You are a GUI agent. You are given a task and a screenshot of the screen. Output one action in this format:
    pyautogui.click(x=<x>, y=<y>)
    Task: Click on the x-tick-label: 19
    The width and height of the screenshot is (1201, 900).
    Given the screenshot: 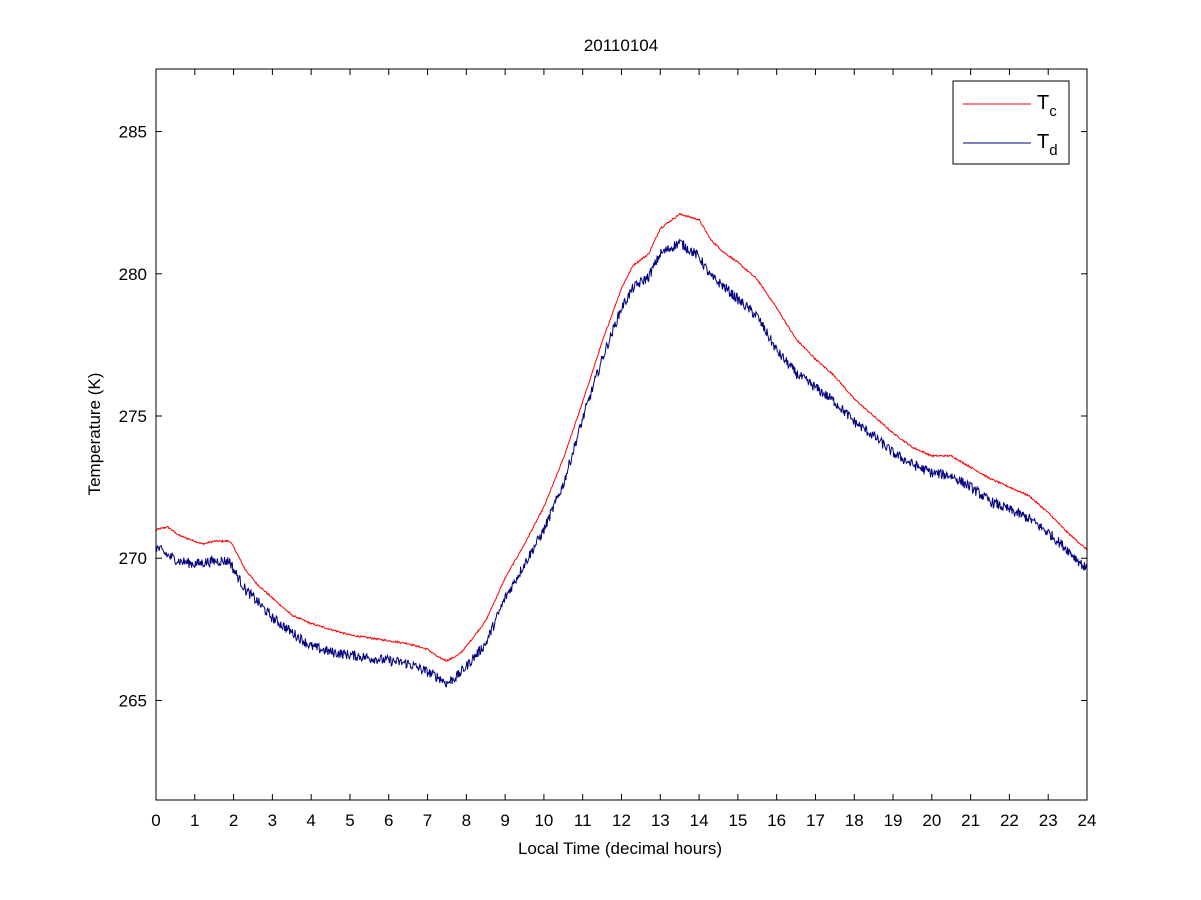 What is the action you would take?
    pyautogui.click(x=893, y=820)
    